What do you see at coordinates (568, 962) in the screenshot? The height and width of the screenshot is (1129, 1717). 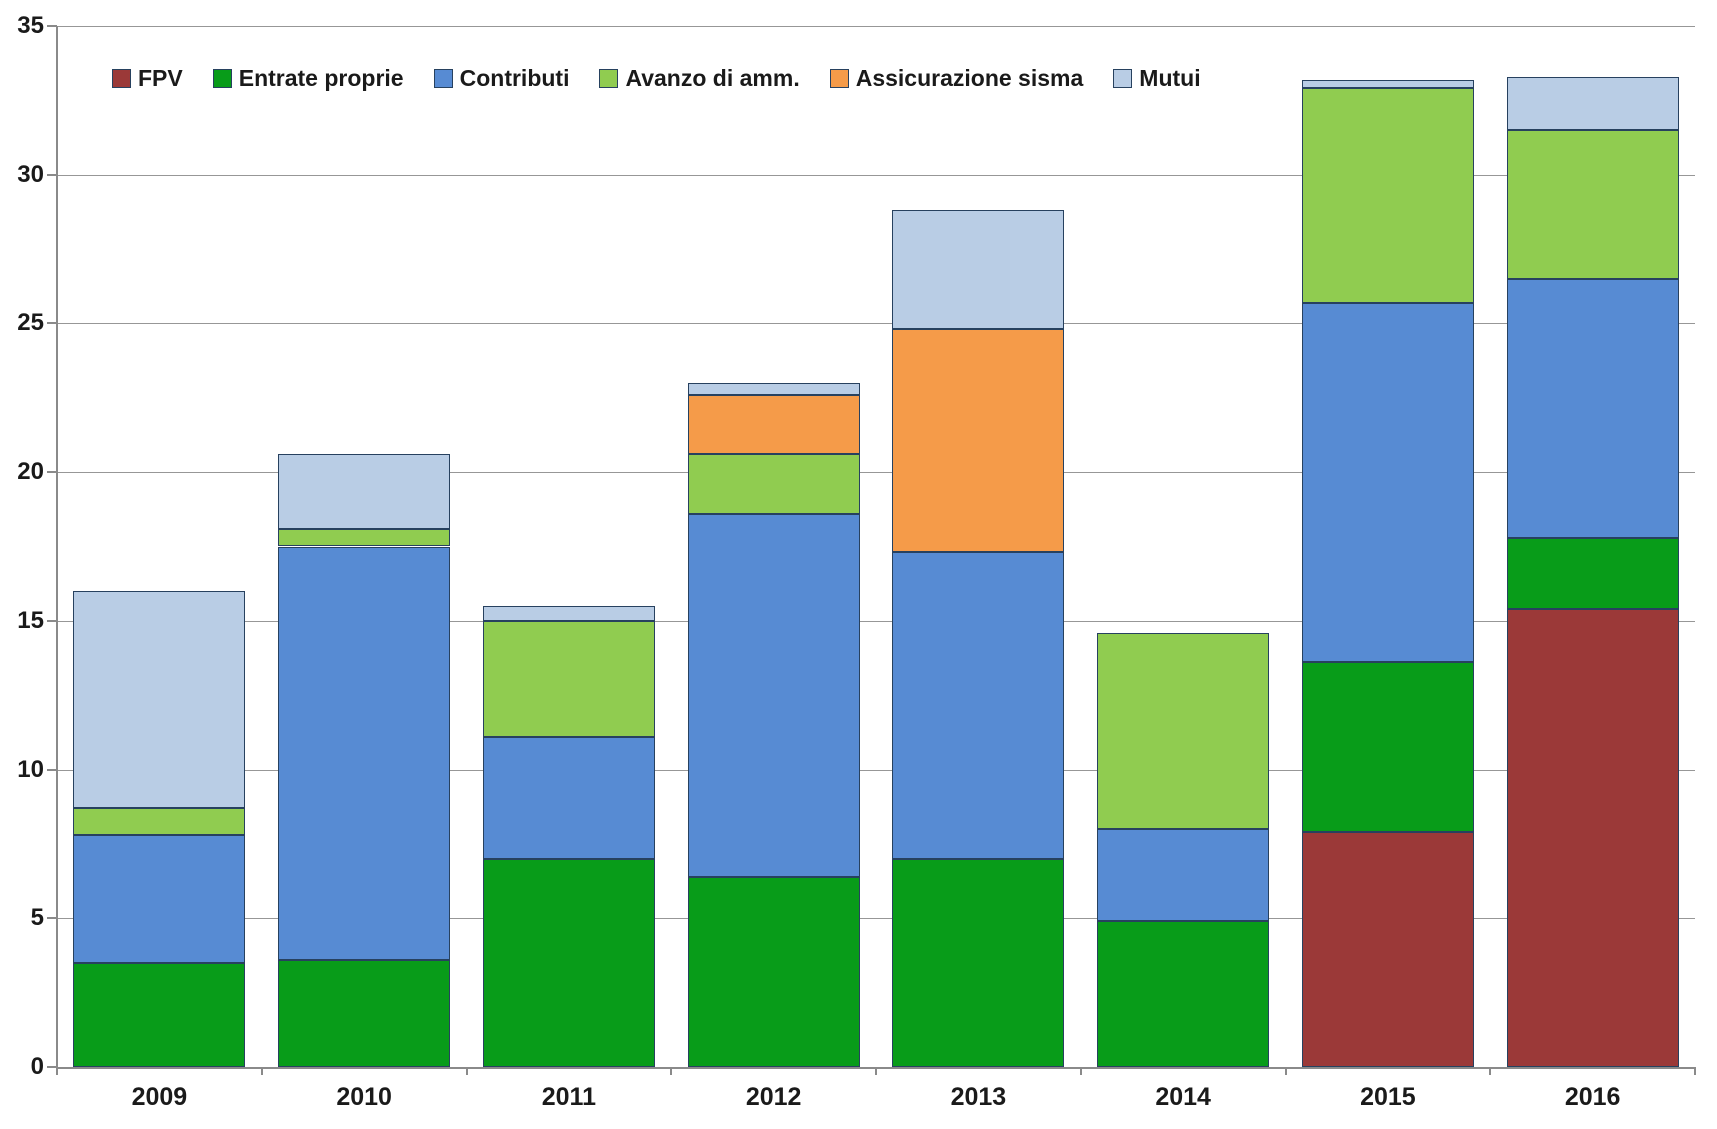 I see `bar-segment-2011-entrate-proprie` at bounding box center [568, 962].